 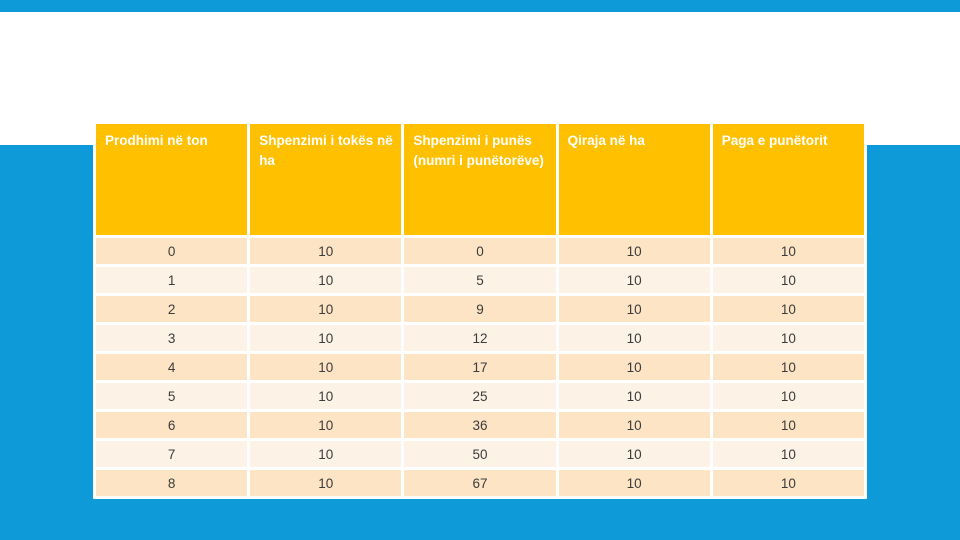 I want to click on table-cell: 8, so click(x=172, y=483).